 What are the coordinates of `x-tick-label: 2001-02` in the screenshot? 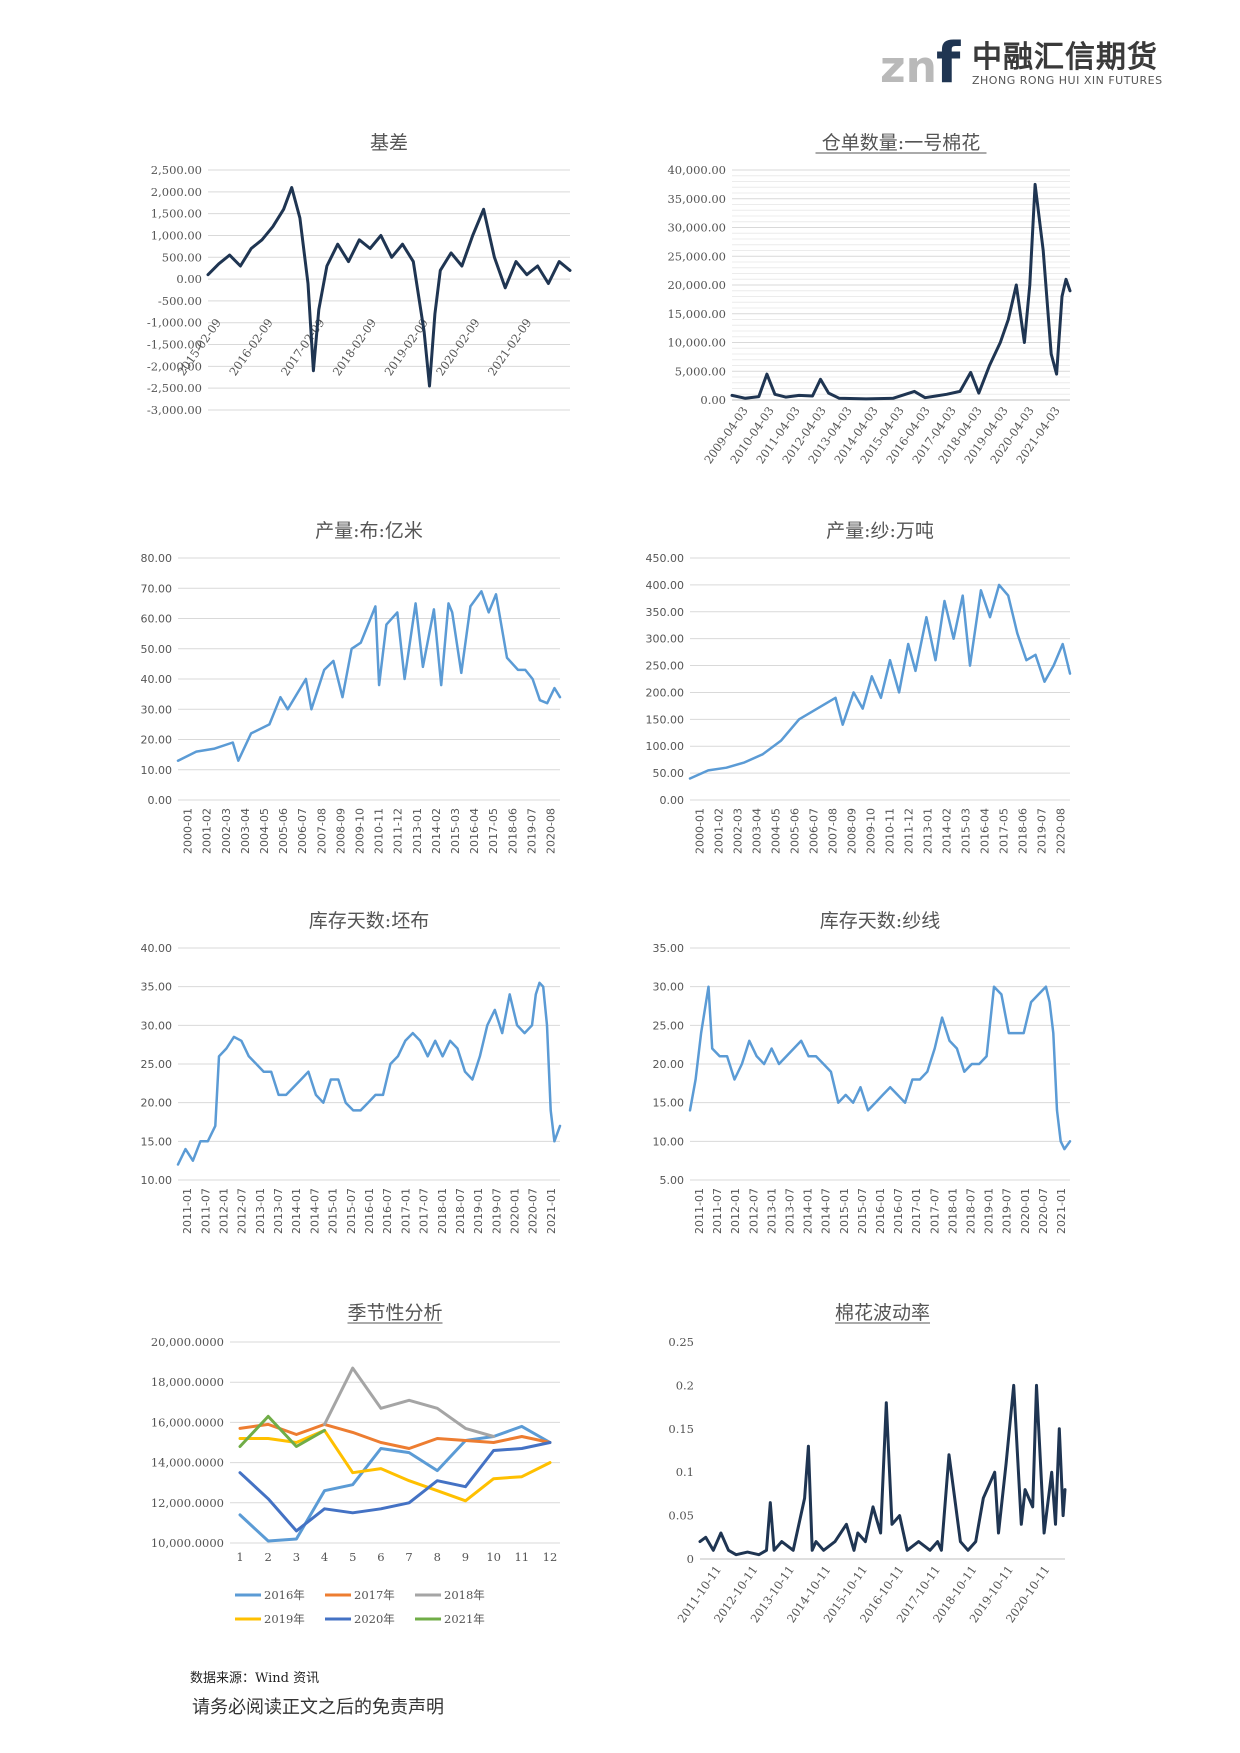 It's located at (719, 831).